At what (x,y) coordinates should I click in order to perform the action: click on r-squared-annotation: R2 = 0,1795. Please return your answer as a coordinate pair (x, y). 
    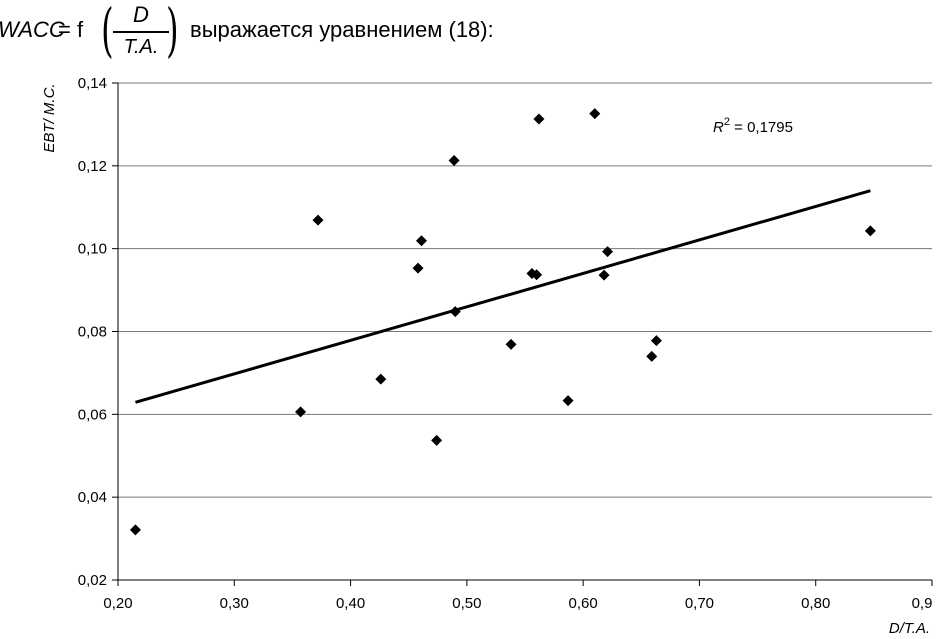
    Looking at the image, I should click on (753, 126).